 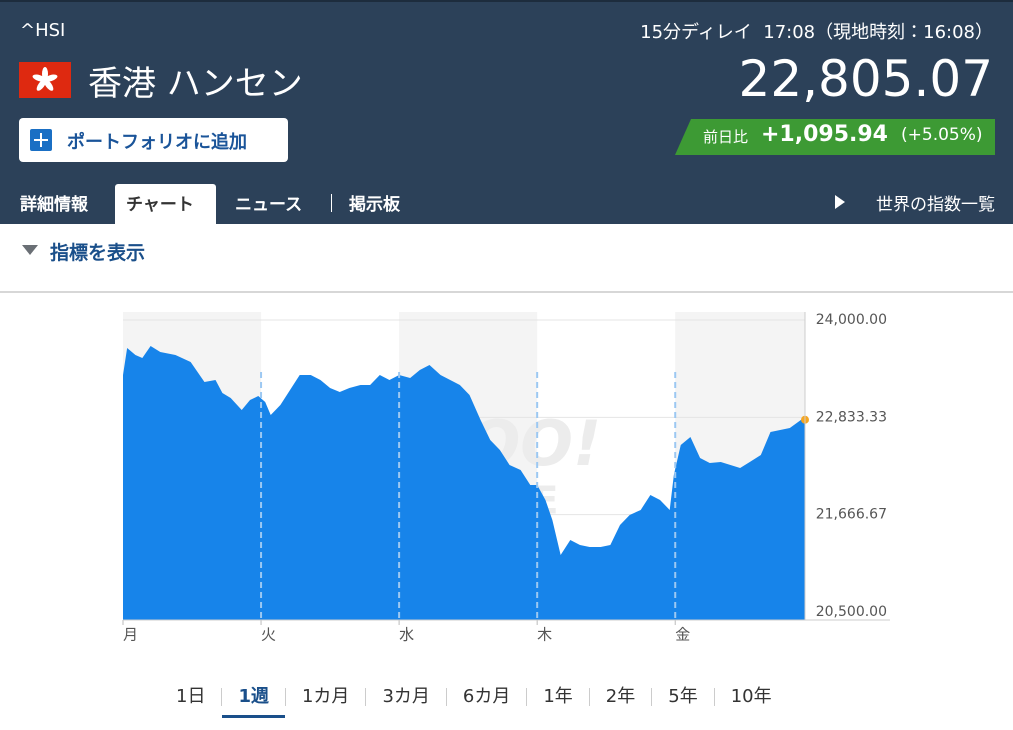 What do you see at coordinates (750, 697) in the screenshot?
I see `range-option: 10年` at bounding box center [750, 697].